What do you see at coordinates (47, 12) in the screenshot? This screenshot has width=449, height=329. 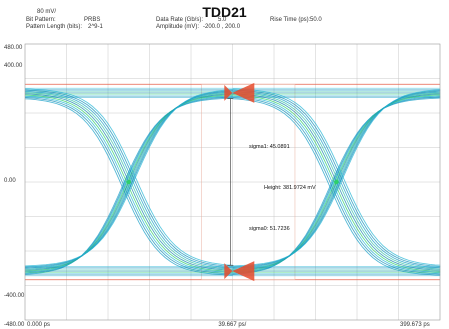 I see `scale-label: 80 mV/` at bounding box center [47, 12].